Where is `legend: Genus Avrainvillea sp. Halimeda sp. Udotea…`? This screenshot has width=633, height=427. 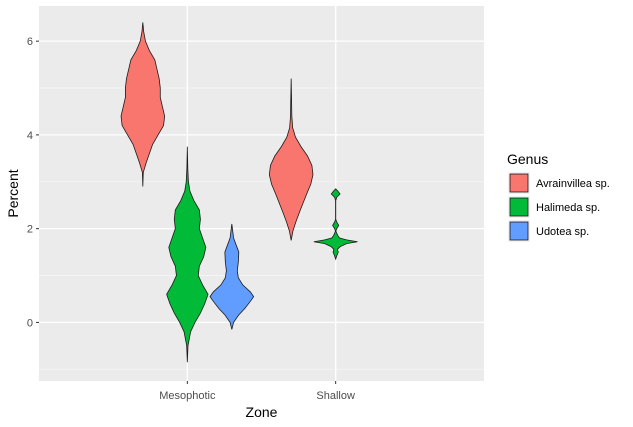 legend: Genus Avrainvillea sp. Halimeda sp. Udotea… is located at coordinates (558, 196).